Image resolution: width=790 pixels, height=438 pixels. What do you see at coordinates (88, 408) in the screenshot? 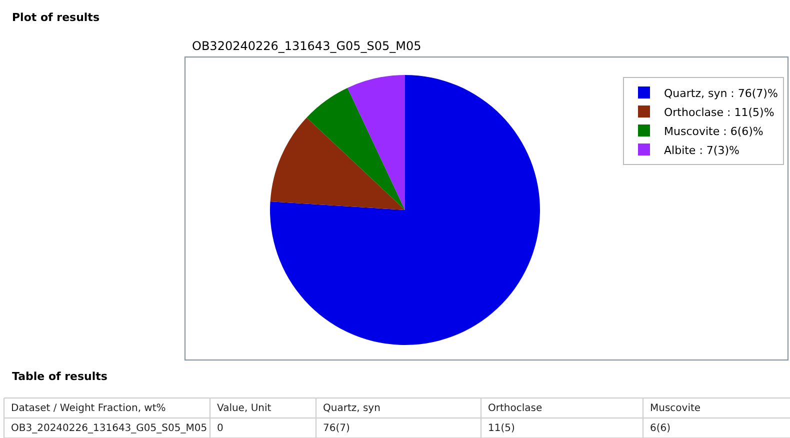
I see `text: Dataset / Weight Fraction, wt%` at bounding box center [88, 408].